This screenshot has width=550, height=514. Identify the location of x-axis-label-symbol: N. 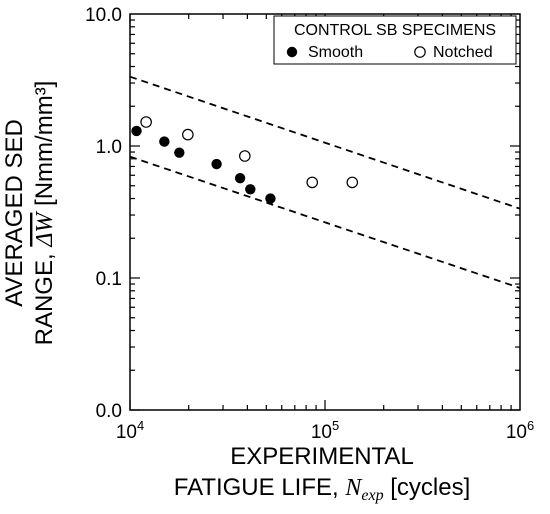
(353, 488).